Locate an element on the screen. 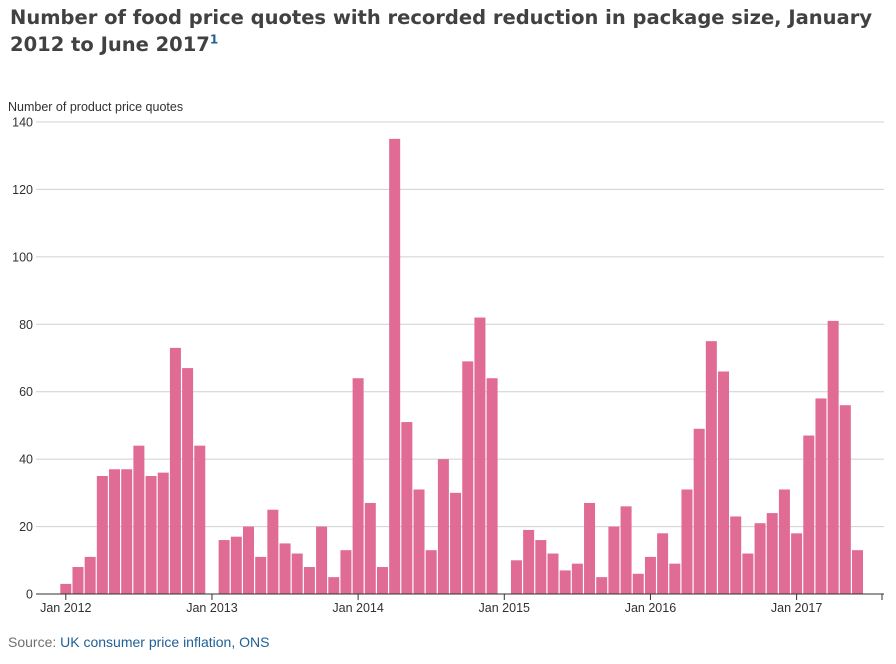 Image resolution: width=896 pixels, height=664 pixels. bar: Jun 2017: 13 is located at coordinates (857, 572).